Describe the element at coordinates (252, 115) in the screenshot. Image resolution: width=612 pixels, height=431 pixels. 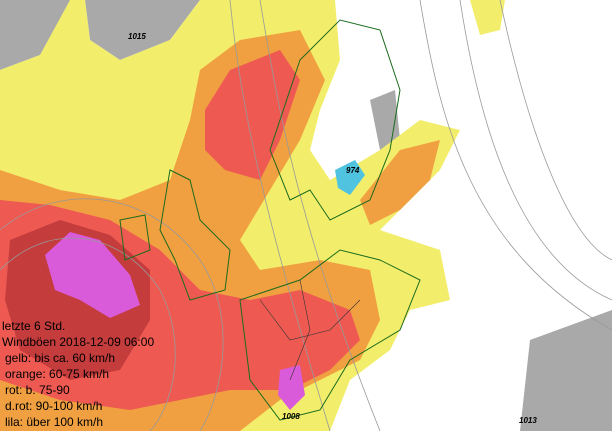
I see `gust-red` at that location.